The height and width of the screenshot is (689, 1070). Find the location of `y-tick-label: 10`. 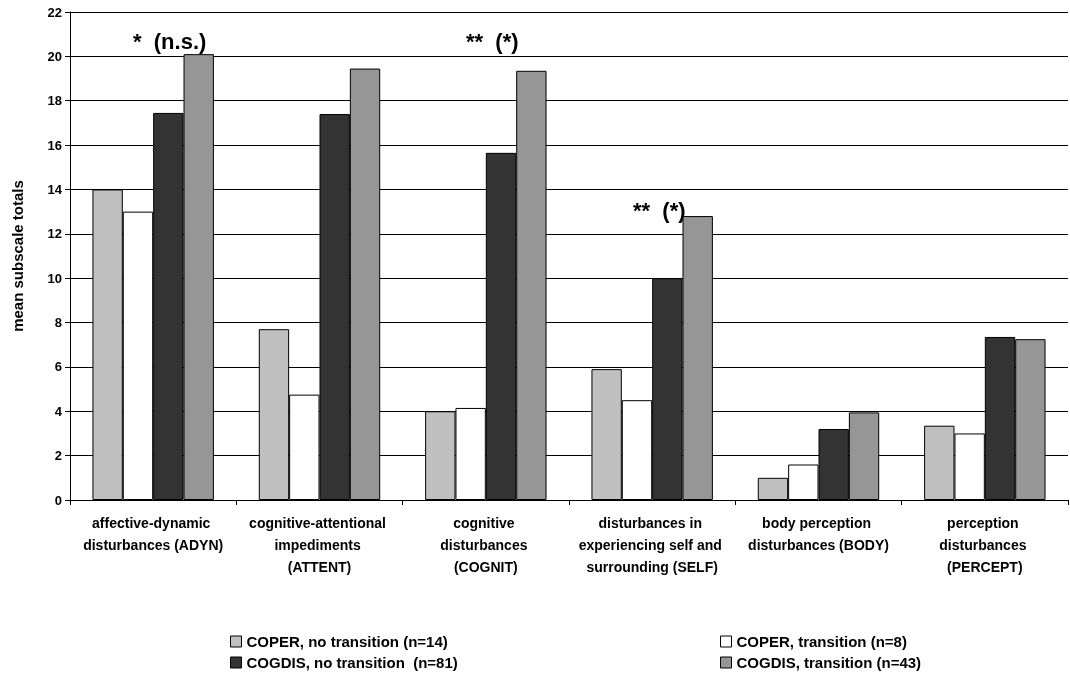

y-tick-label: 10 is located at coordinates (54, 278).